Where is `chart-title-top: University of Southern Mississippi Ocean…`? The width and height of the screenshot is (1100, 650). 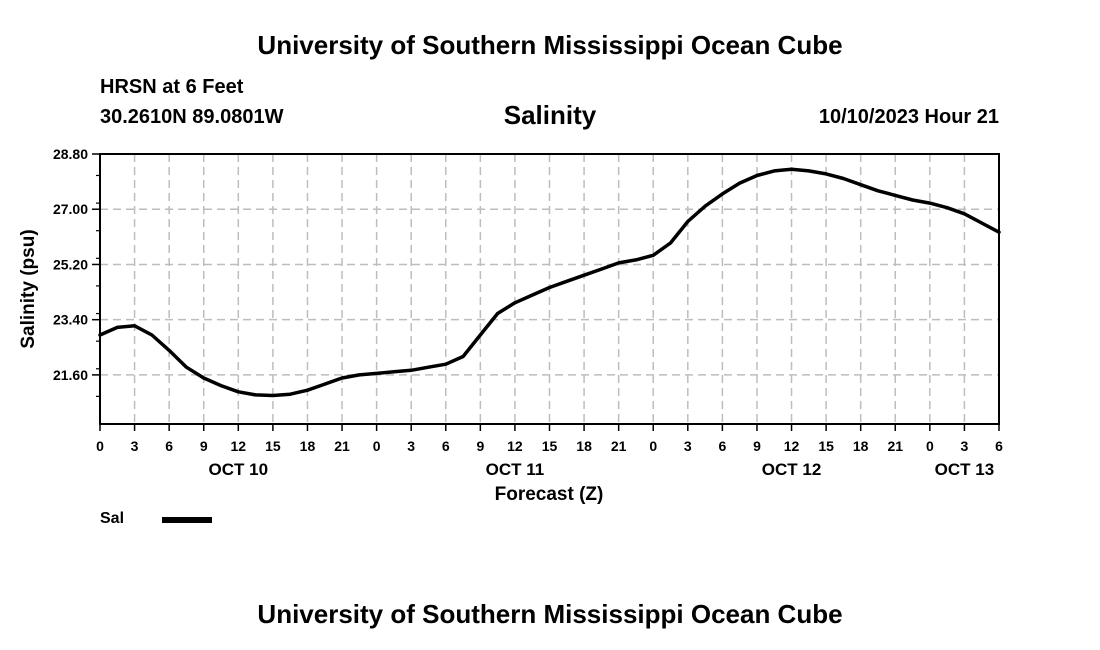
chart-title-top: University of Southern Mississippi Ocean… is located at coordinates (550, 45).